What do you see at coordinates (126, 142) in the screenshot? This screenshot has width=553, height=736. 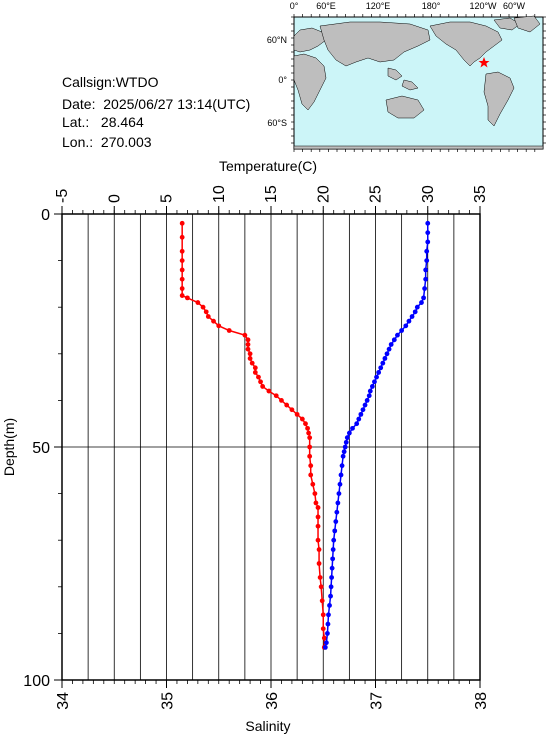 I see `lon-value: 270.003` at bounding box center [126, 142].